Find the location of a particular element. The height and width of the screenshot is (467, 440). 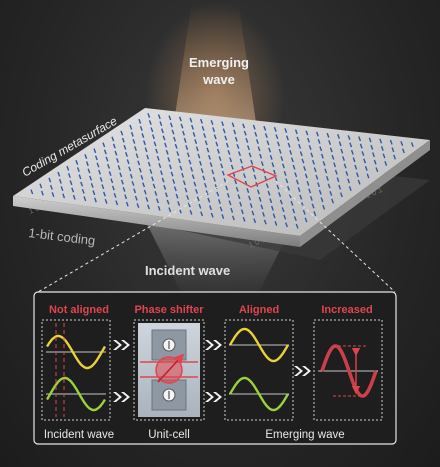

phase-shifter-label: Phase shifter is located at coordinates (169, 310).